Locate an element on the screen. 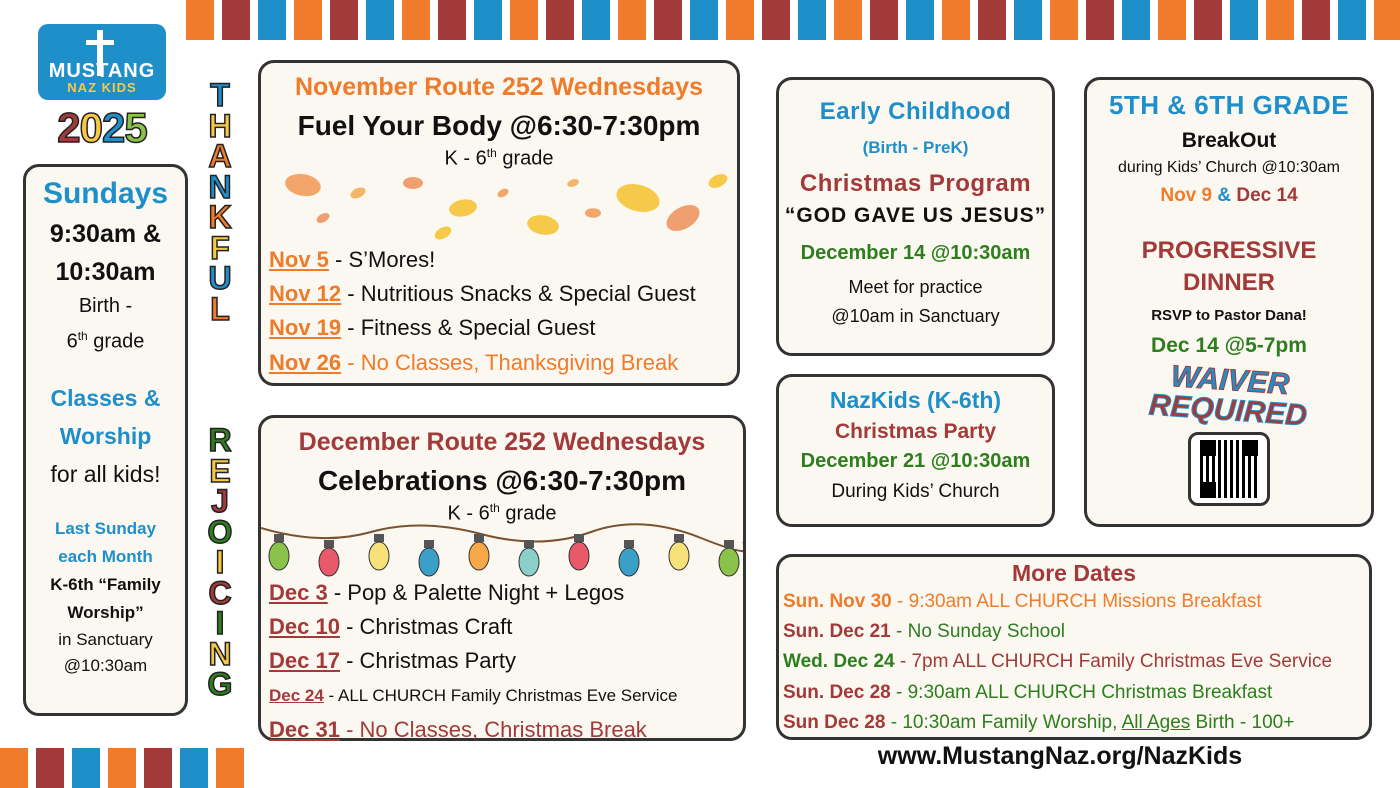 The height and width of the screenshot is (788, 1400). event-row: Dec 3 - Pop & Palette Night + Legos is located at coordinates (473, 593).